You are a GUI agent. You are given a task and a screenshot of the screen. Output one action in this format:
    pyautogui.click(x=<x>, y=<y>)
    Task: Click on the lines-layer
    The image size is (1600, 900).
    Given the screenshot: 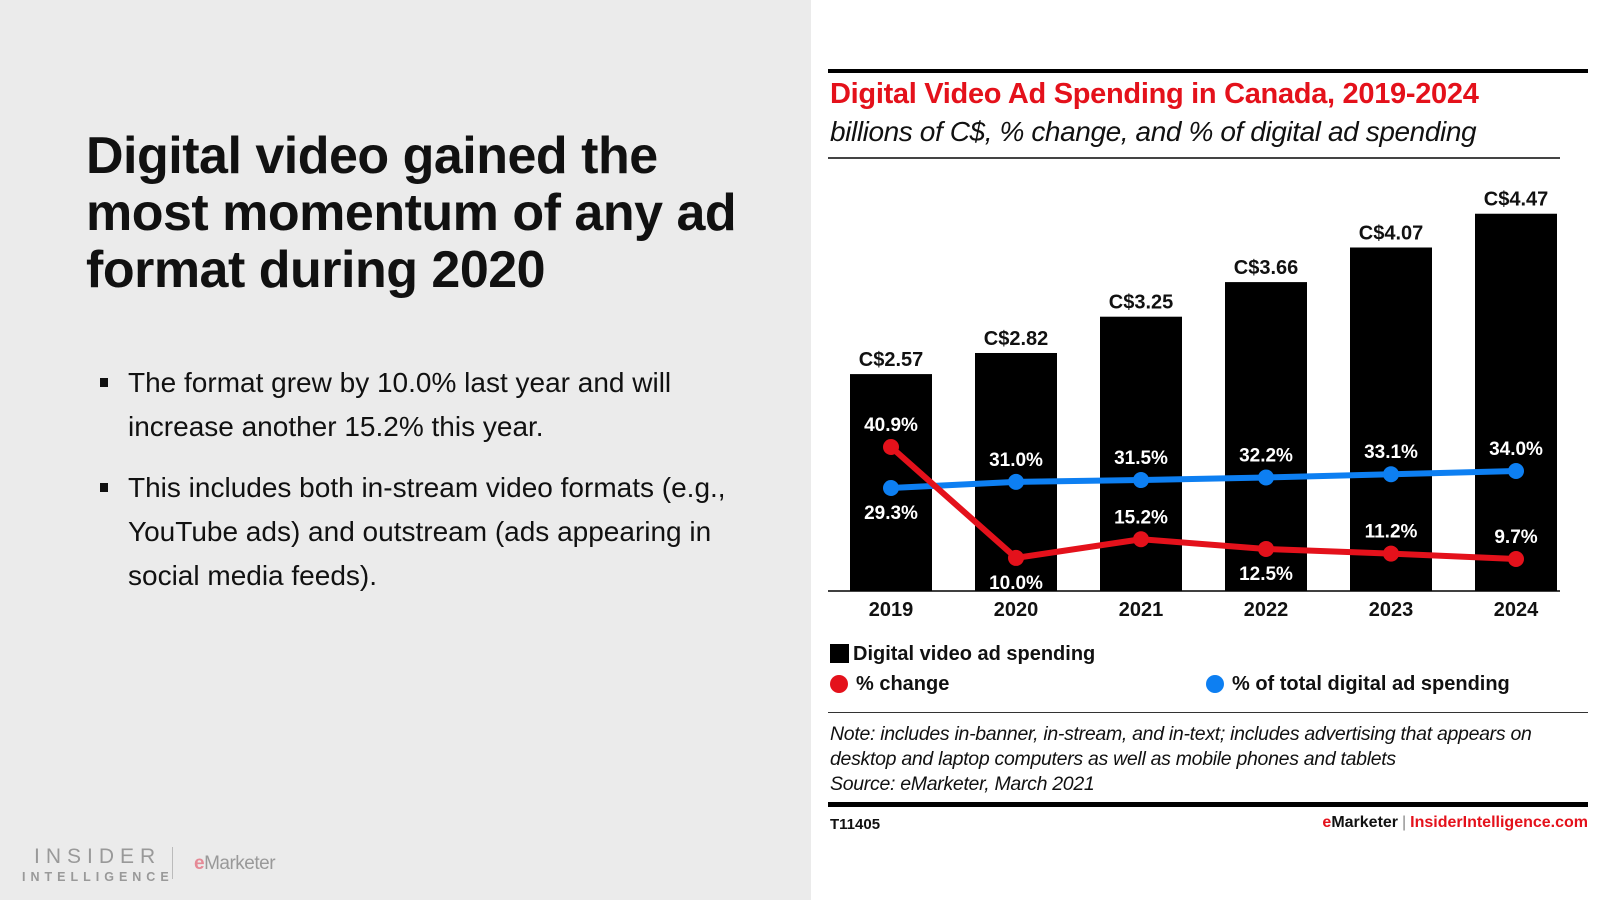 What is the action you would take?
    pyautogui.click(x=1203, y=503)
    